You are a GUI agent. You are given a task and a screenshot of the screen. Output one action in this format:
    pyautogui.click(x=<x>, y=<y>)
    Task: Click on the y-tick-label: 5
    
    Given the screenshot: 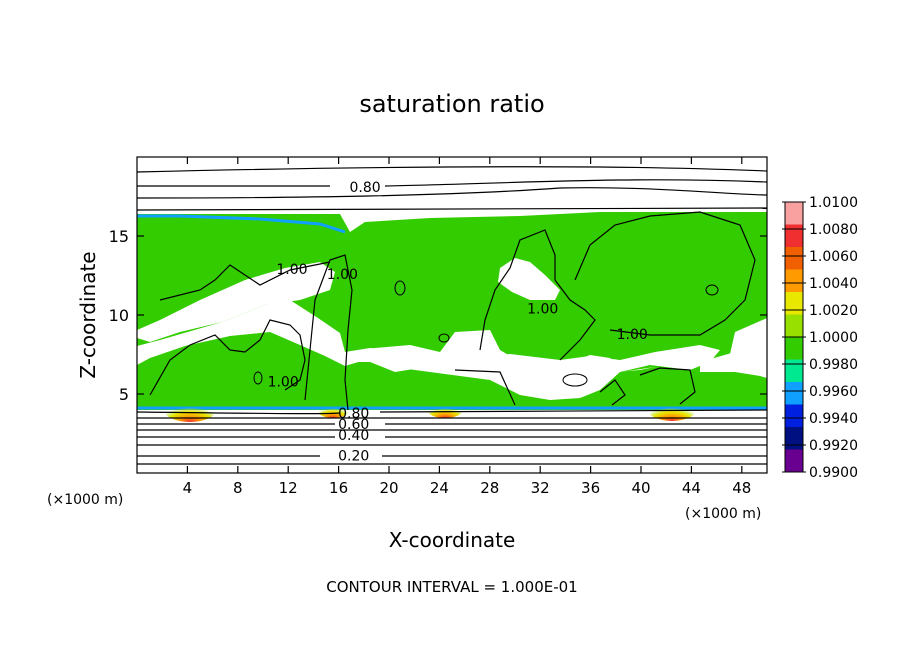 What is the action you would take?
    pyautogui.click(x=124, y=394)
    